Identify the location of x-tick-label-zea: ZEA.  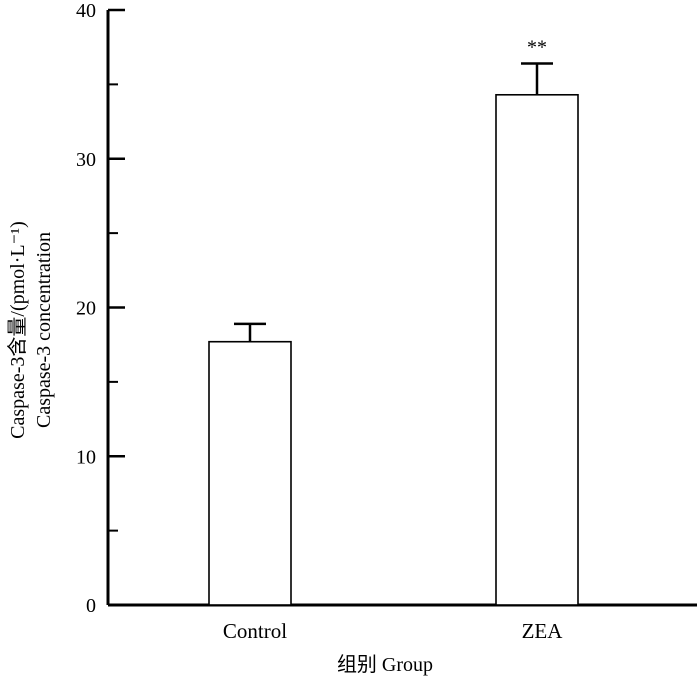
(543, 631).